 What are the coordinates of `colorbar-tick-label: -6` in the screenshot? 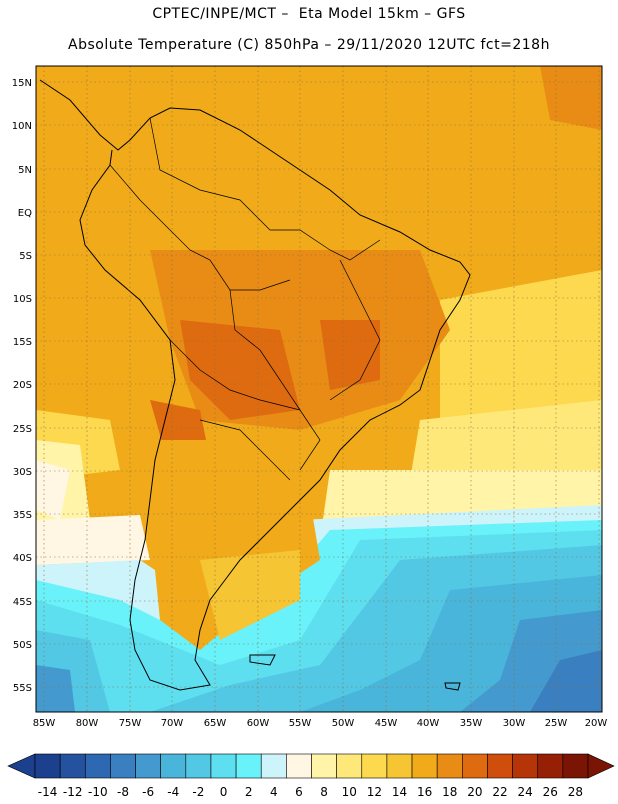 It's located at (148, 792).